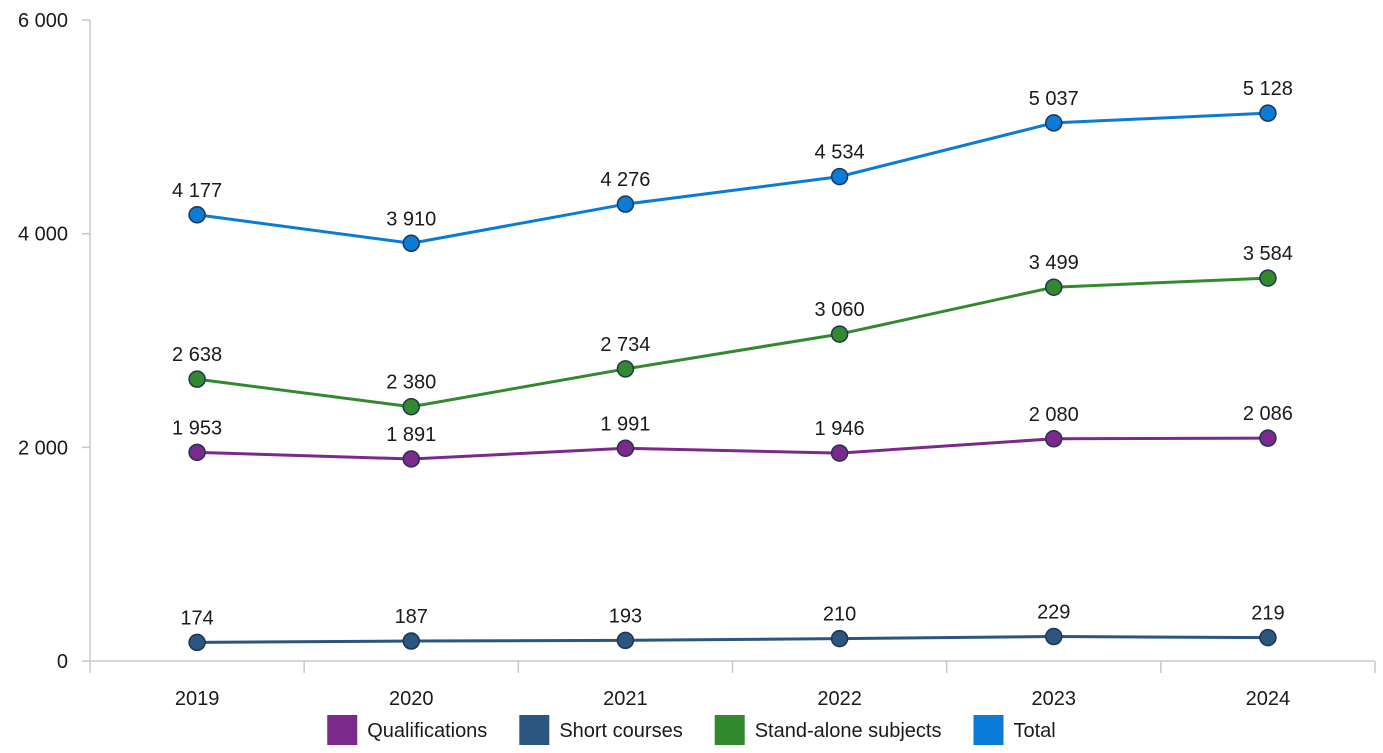 This screenshot has width=1383, height=753. Describe the element at coordinates (411, 435) in the screenshot. I see `data-label-qualifications: 1 891` at that location.